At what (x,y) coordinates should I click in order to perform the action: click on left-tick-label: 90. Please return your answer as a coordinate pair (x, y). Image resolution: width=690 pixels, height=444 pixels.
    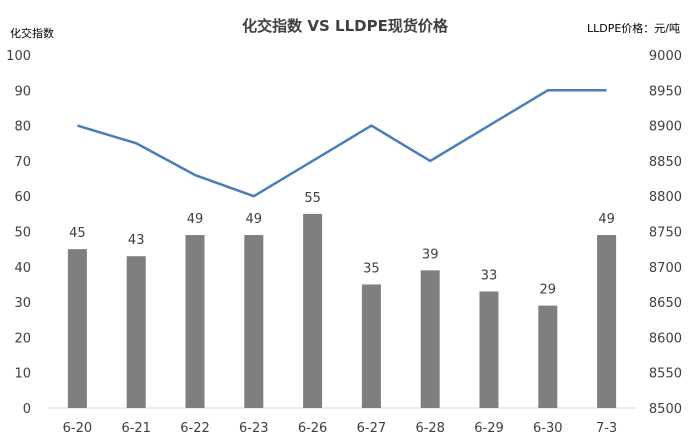
    Looking at the image, I should click on (22, 91).